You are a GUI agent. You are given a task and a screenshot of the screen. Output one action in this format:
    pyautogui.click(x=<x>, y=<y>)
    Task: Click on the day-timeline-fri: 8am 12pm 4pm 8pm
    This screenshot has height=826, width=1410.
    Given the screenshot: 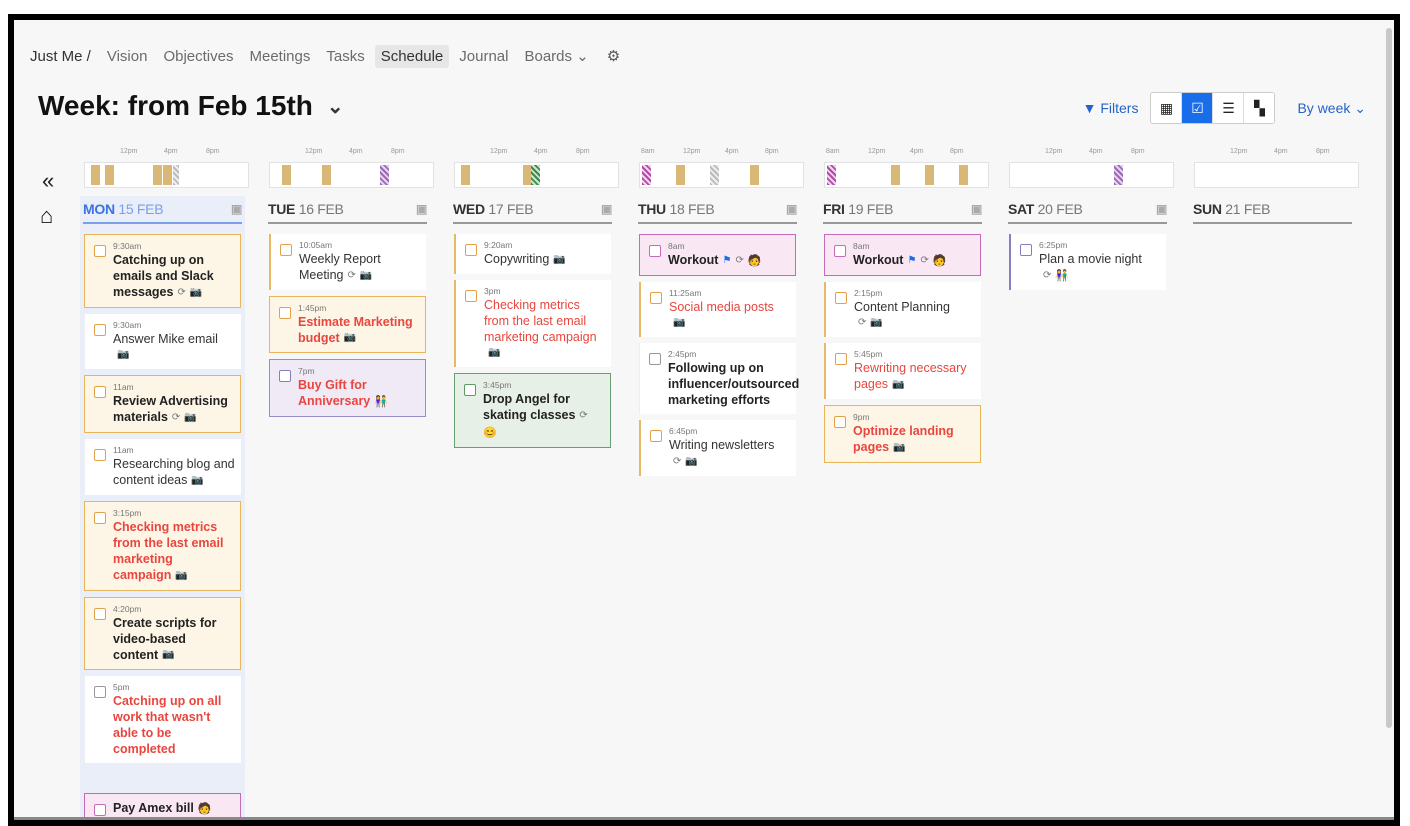 What is the action you would take?
    pyautogui.click(x=906, y=166)
    